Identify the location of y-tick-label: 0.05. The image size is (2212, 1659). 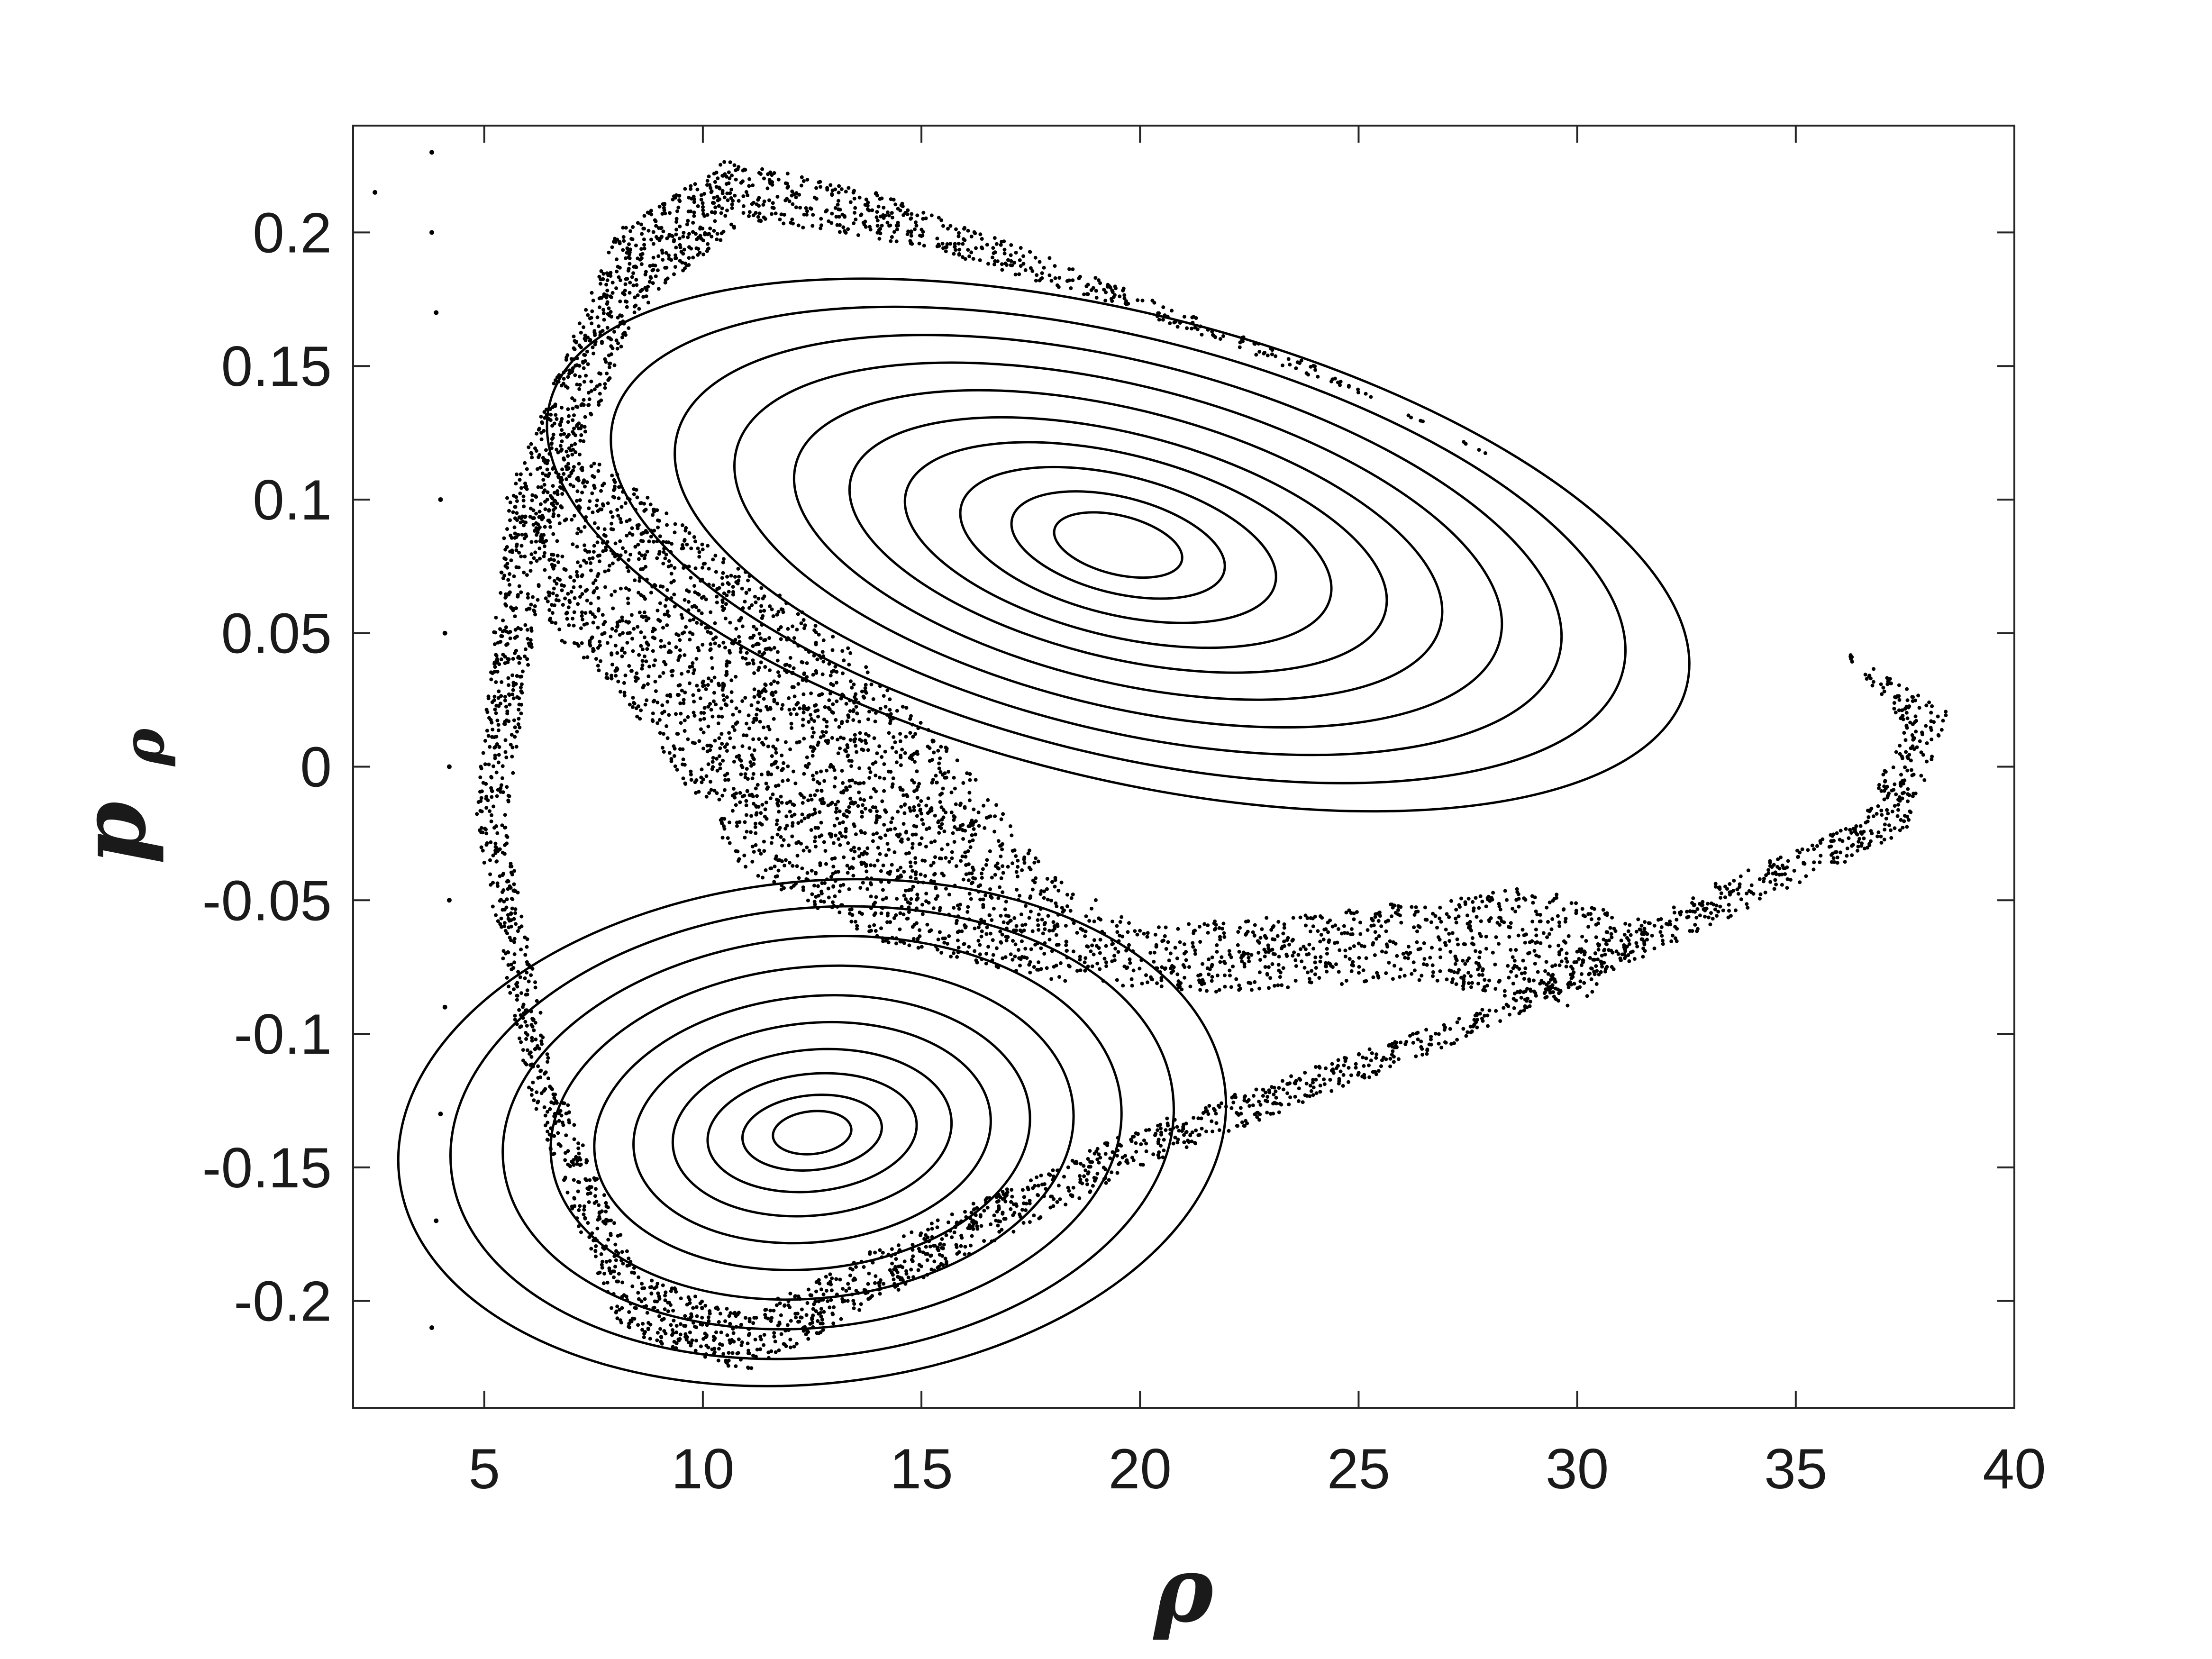
(276, 633).